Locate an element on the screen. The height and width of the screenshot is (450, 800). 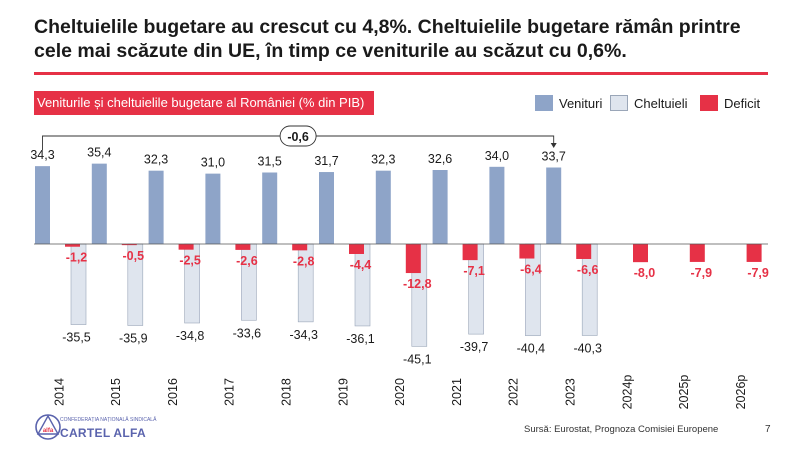
label-cheltuieli-2014: -35,5 is located at coordinates (76, 338).